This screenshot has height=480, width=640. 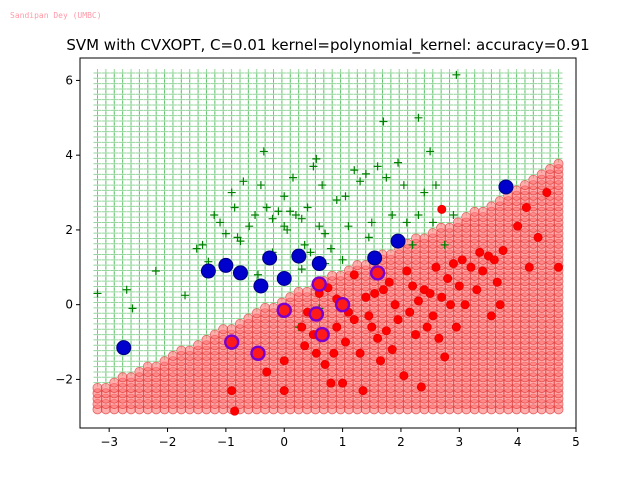 I want to click on x-tick-label: 4, so click(x=518, y=442).